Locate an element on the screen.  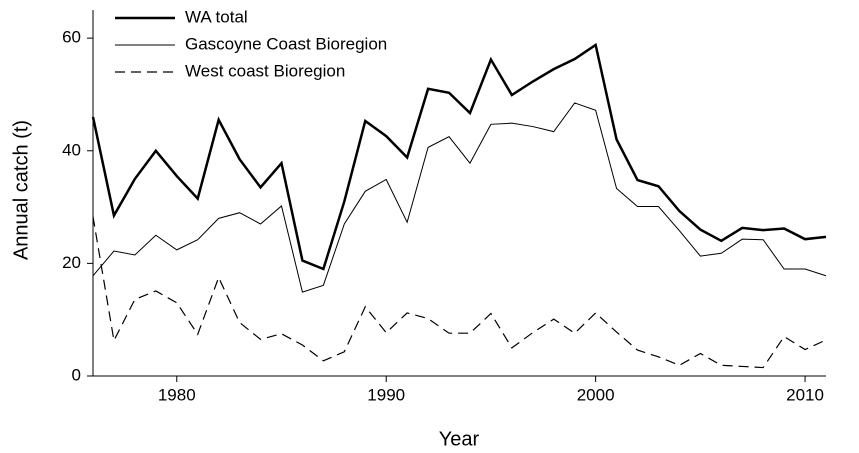
y-tick-label: 0 is located at coordinates (76, 374).